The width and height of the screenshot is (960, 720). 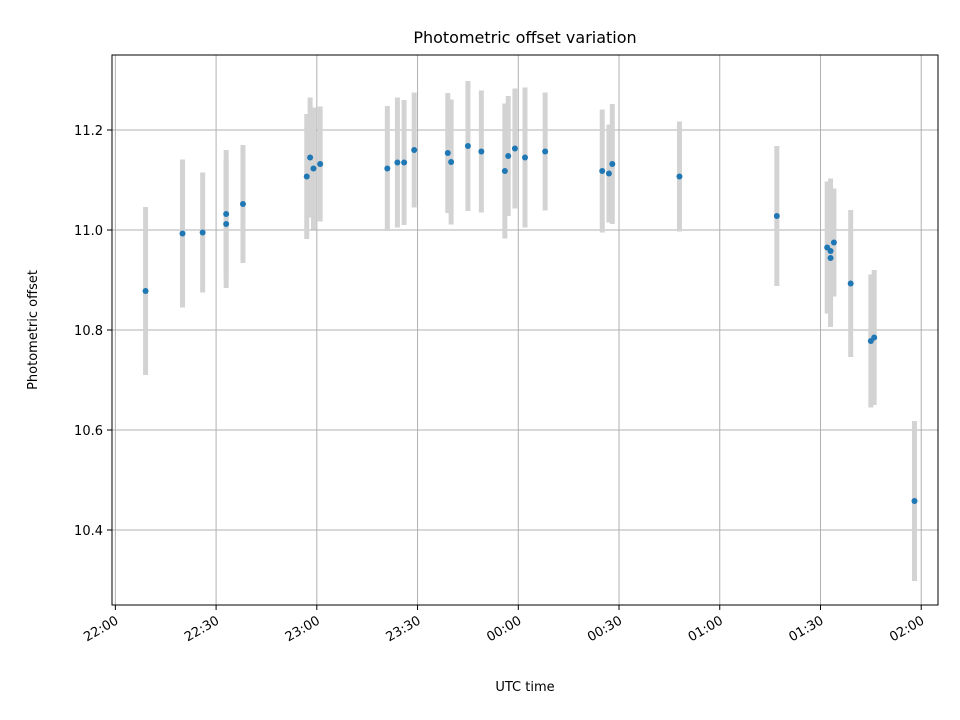 What do you see at coordinates (907, 629) in the screenshot?
I see `x-tick-label: 02:00` at bounding box center [907, 629].